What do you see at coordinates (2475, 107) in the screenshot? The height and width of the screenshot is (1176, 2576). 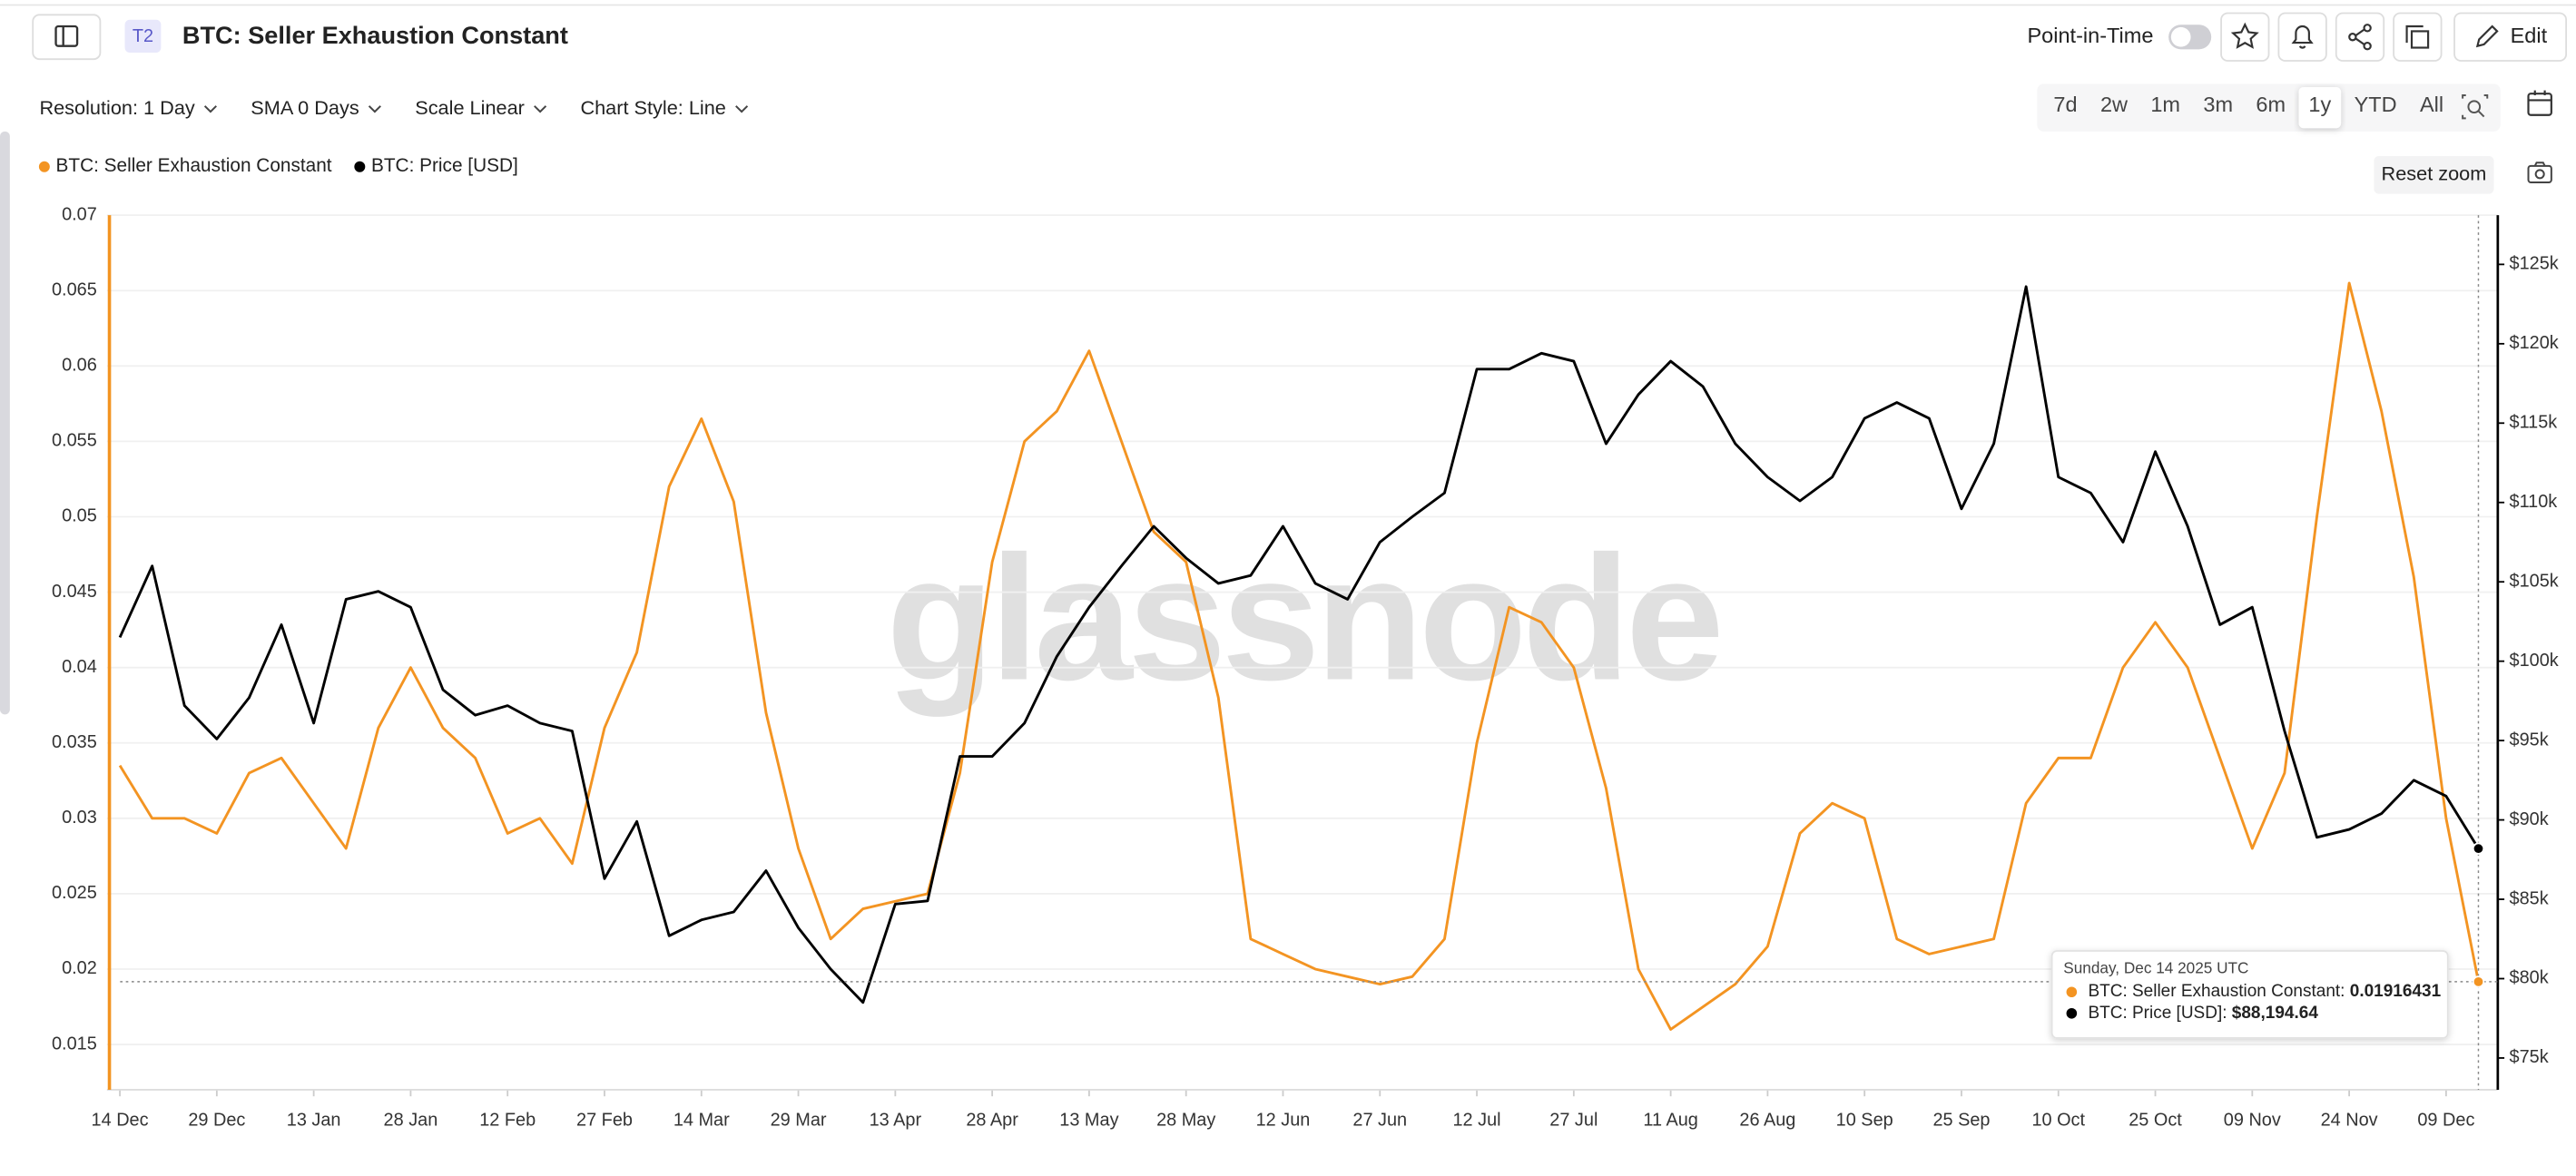 I see `zoom-select-button` at bounding box center [2475, 107].